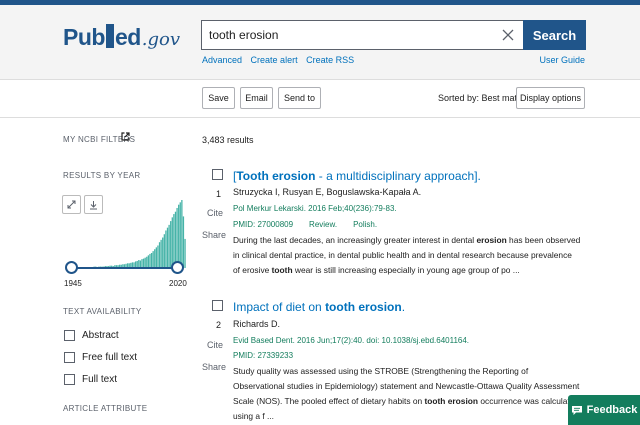 Image resolution: width=640 pixels, height=425 pixels. What do you see at coordinates (274, 60) in the screenshot?
I see `create-alert-link: Create alert` at bounding box center [274, 60].